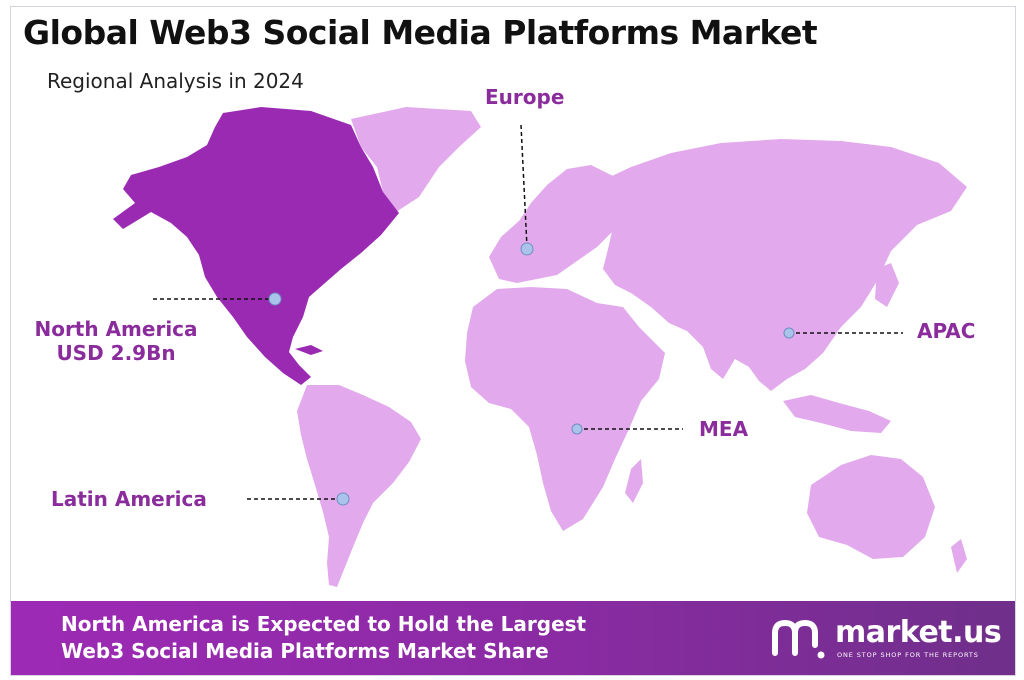 Image resolution: width=1024 pixels, height=680 pixels. I want to click on australia-shape, so click(871, 507).